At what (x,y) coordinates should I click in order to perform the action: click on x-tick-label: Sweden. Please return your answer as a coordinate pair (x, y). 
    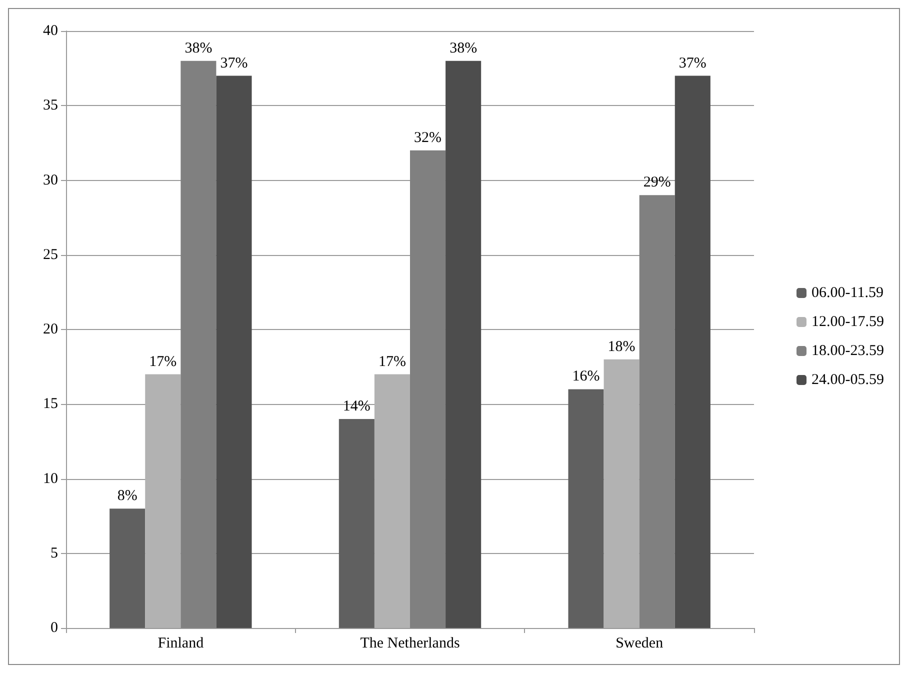
    Looking at the image, I should click on (640, 644).